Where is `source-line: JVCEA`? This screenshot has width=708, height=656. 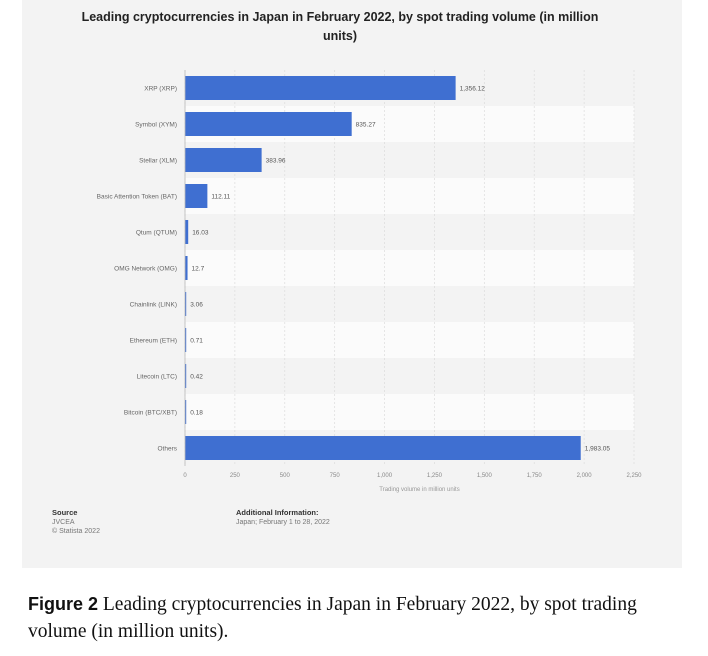 source-line: JVCEA is located at coordinates (63, 522).